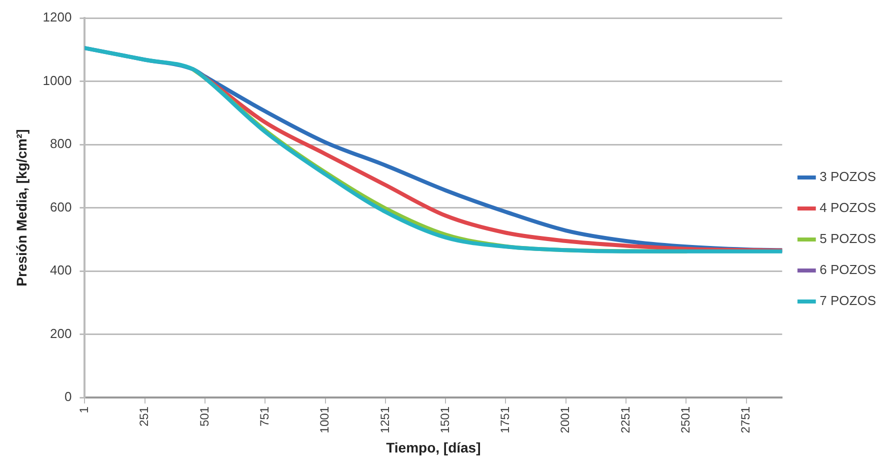  Describe the element at coordinates (848, 300) in the screenshot. I see `legend-label: 7 POZOS` at that location.